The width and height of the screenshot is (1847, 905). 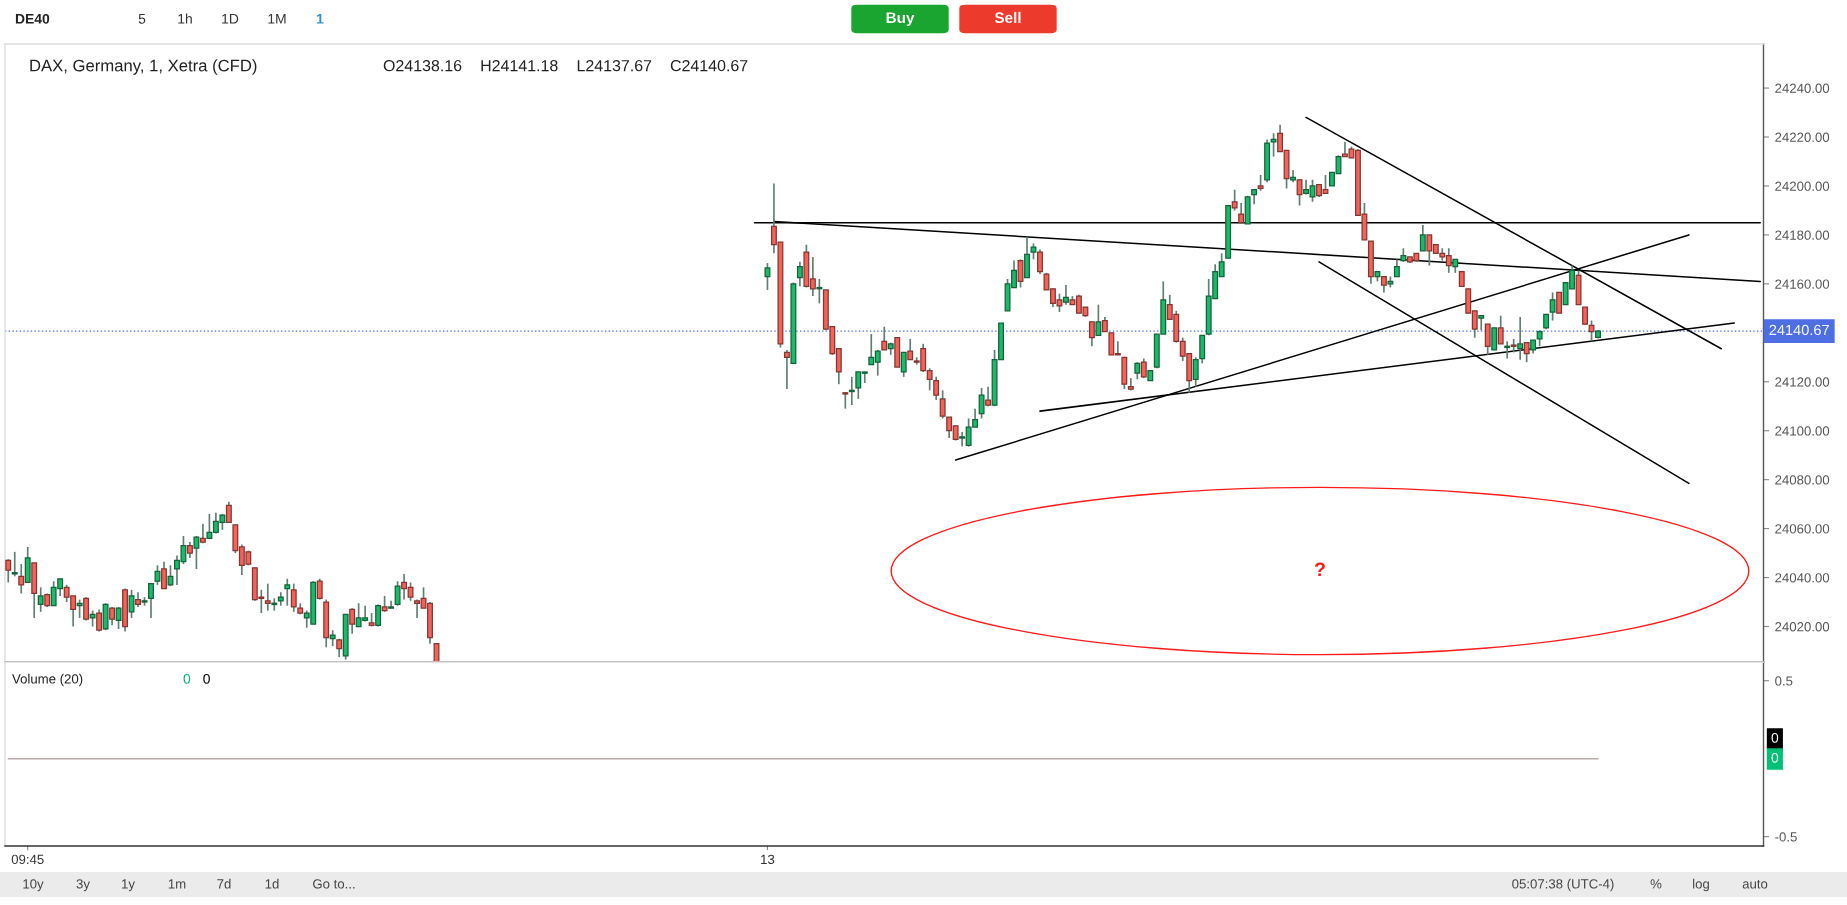 I want to click on text: 05:07:38 (UTC-4), so click(x=1563, y=885).